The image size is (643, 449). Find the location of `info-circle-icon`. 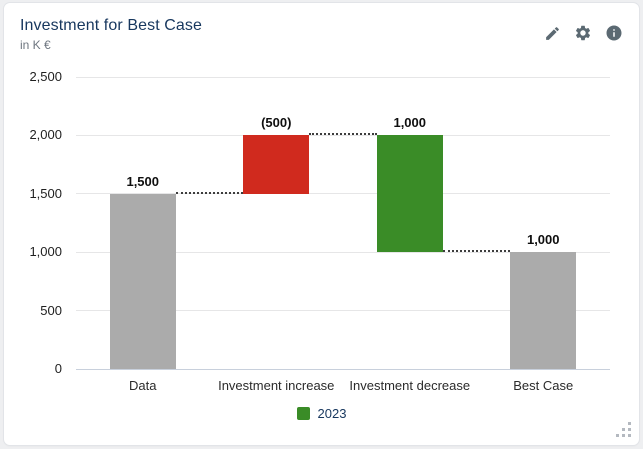

info-circle-icon is located at coordinates (614, 33).